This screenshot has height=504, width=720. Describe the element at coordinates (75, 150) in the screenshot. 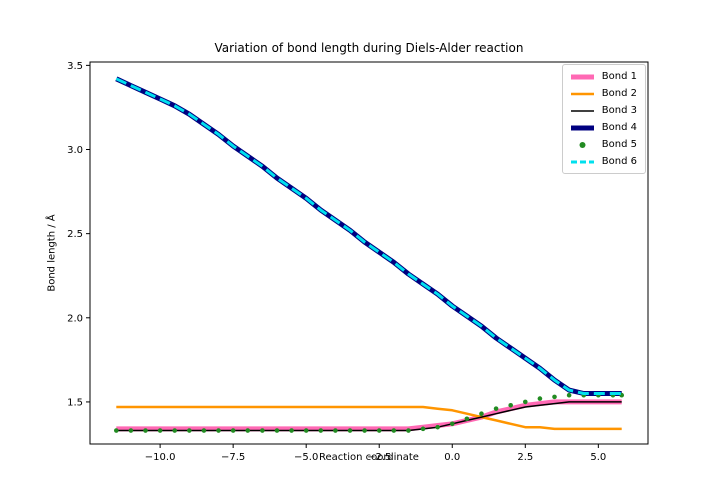

I see `svg-text: 3.0` at that location.